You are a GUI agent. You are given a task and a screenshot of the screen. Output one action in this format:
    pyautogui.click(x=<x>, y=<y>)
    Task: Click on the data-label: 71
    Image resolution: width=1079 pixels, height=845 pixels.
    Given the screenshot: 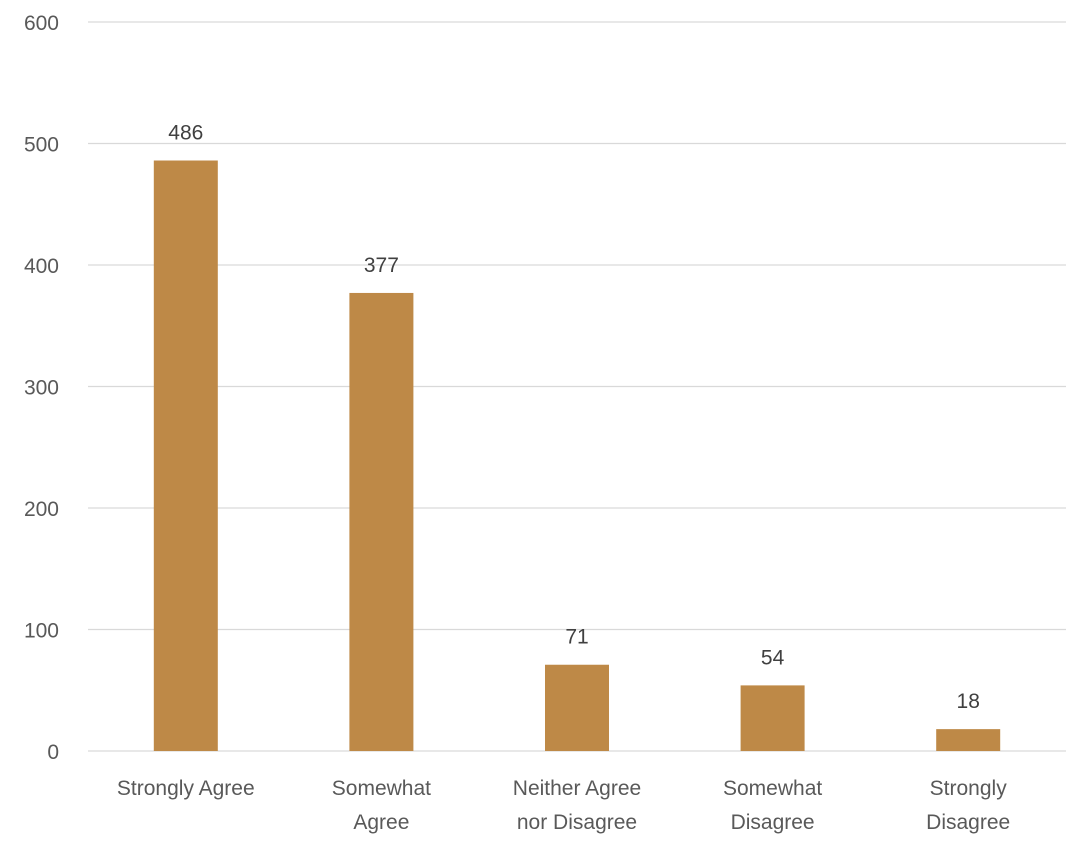 What is the action you would take?
    pyautogui.click(x=576, y=637)
    